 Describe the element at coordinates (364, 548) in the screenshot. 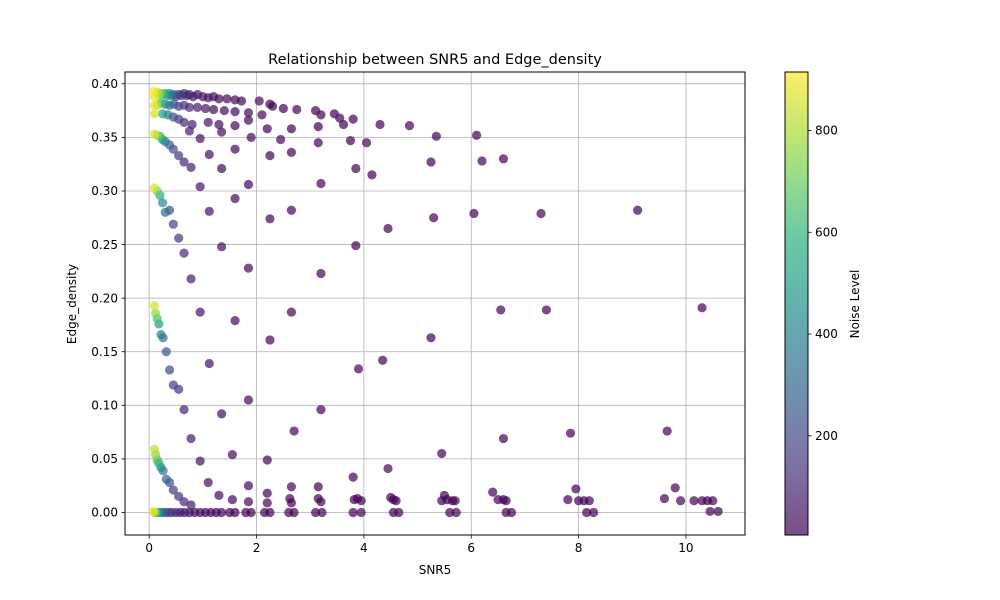

I see `x-tick-label: 4` at that location.